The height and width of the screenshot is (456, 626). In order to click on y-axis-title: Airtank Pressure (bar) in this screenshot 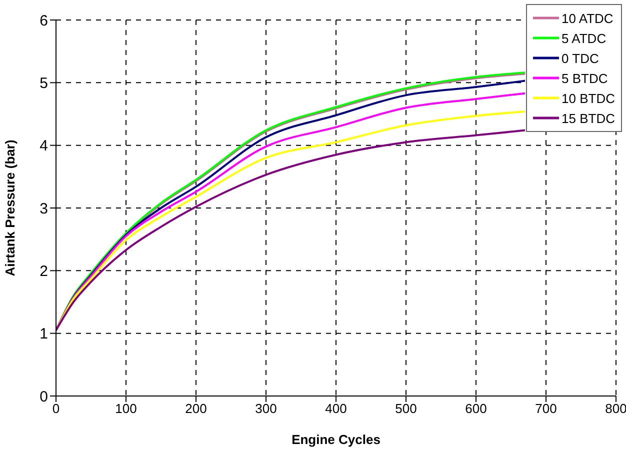, I will do `click(10, 208)`.